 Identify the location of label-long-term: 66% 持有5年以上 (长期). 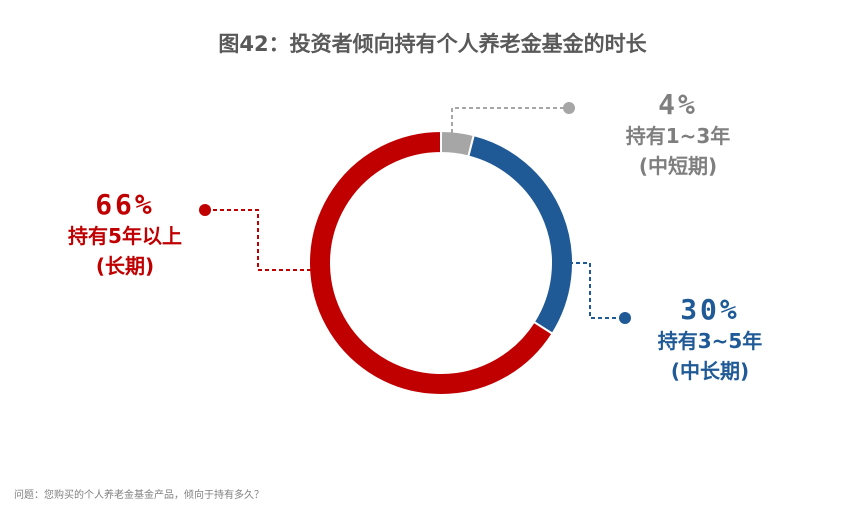
(125, 234).